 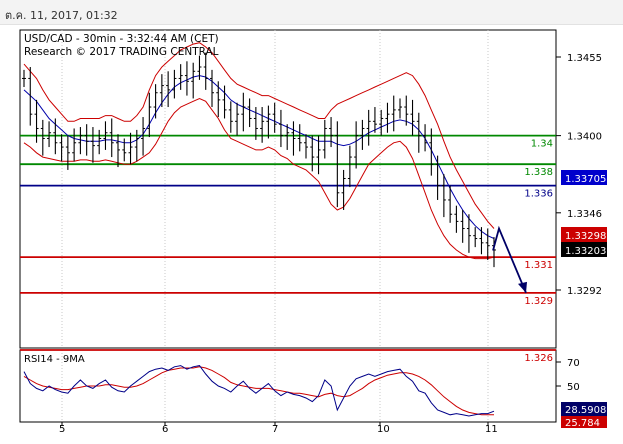 What do you see at coordinates (54, 359) in the screenshot?
I see `rsi-label: RSI14 - 9MA` at bounding box center [54, 359].